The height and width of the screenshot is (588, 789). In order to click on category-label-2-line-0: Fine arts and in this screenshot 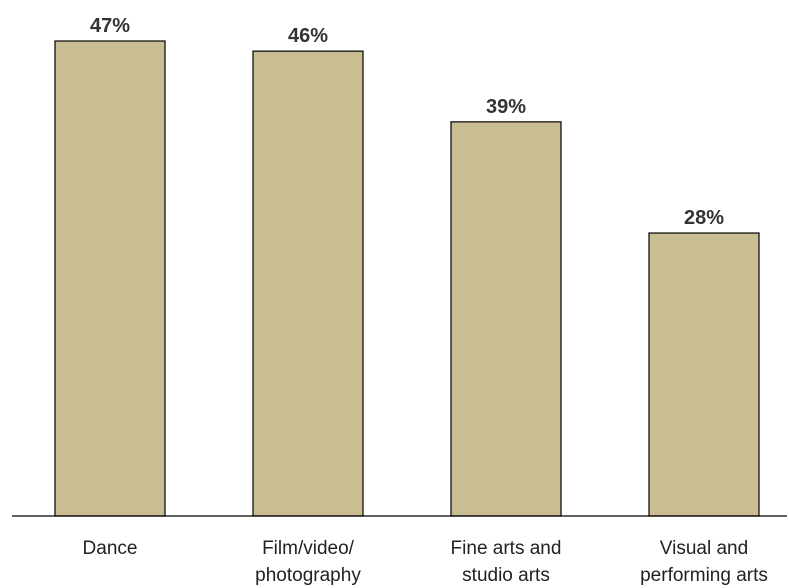, I will do `click(506, 548)`.